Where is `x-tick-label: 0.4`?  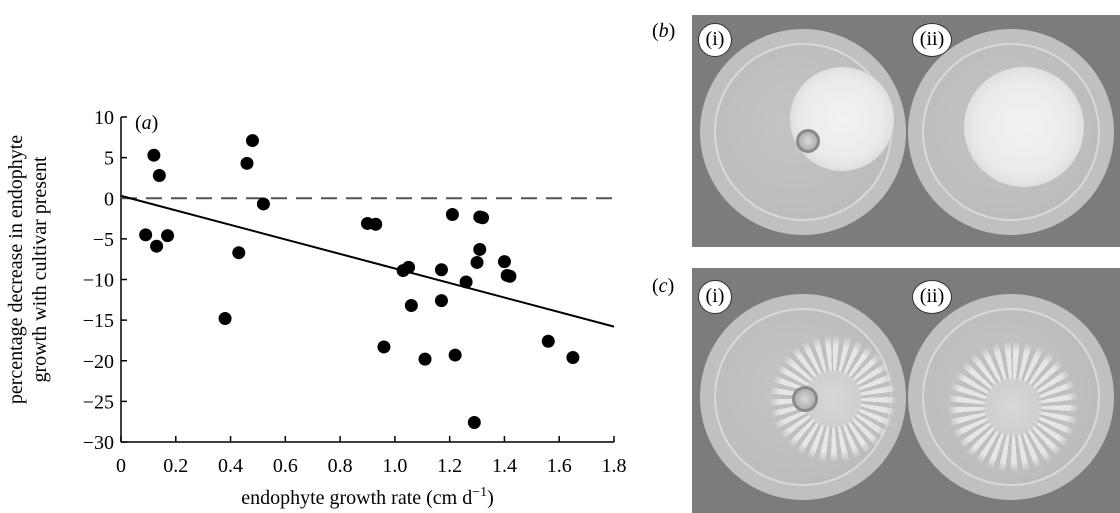
x-tick-label: 0.4 is located at coordinates (230, 466).